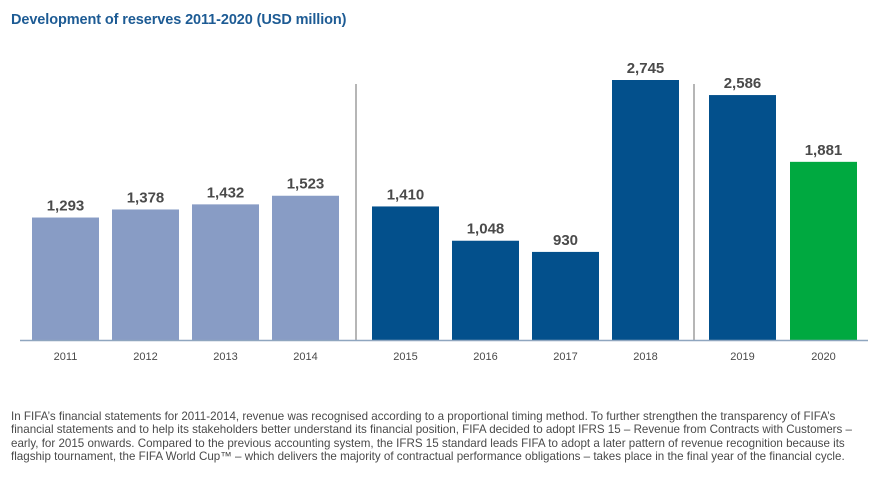  Describe the element at coordinates (305, 267) in the screenshot. I see `bar-2014` at that location.